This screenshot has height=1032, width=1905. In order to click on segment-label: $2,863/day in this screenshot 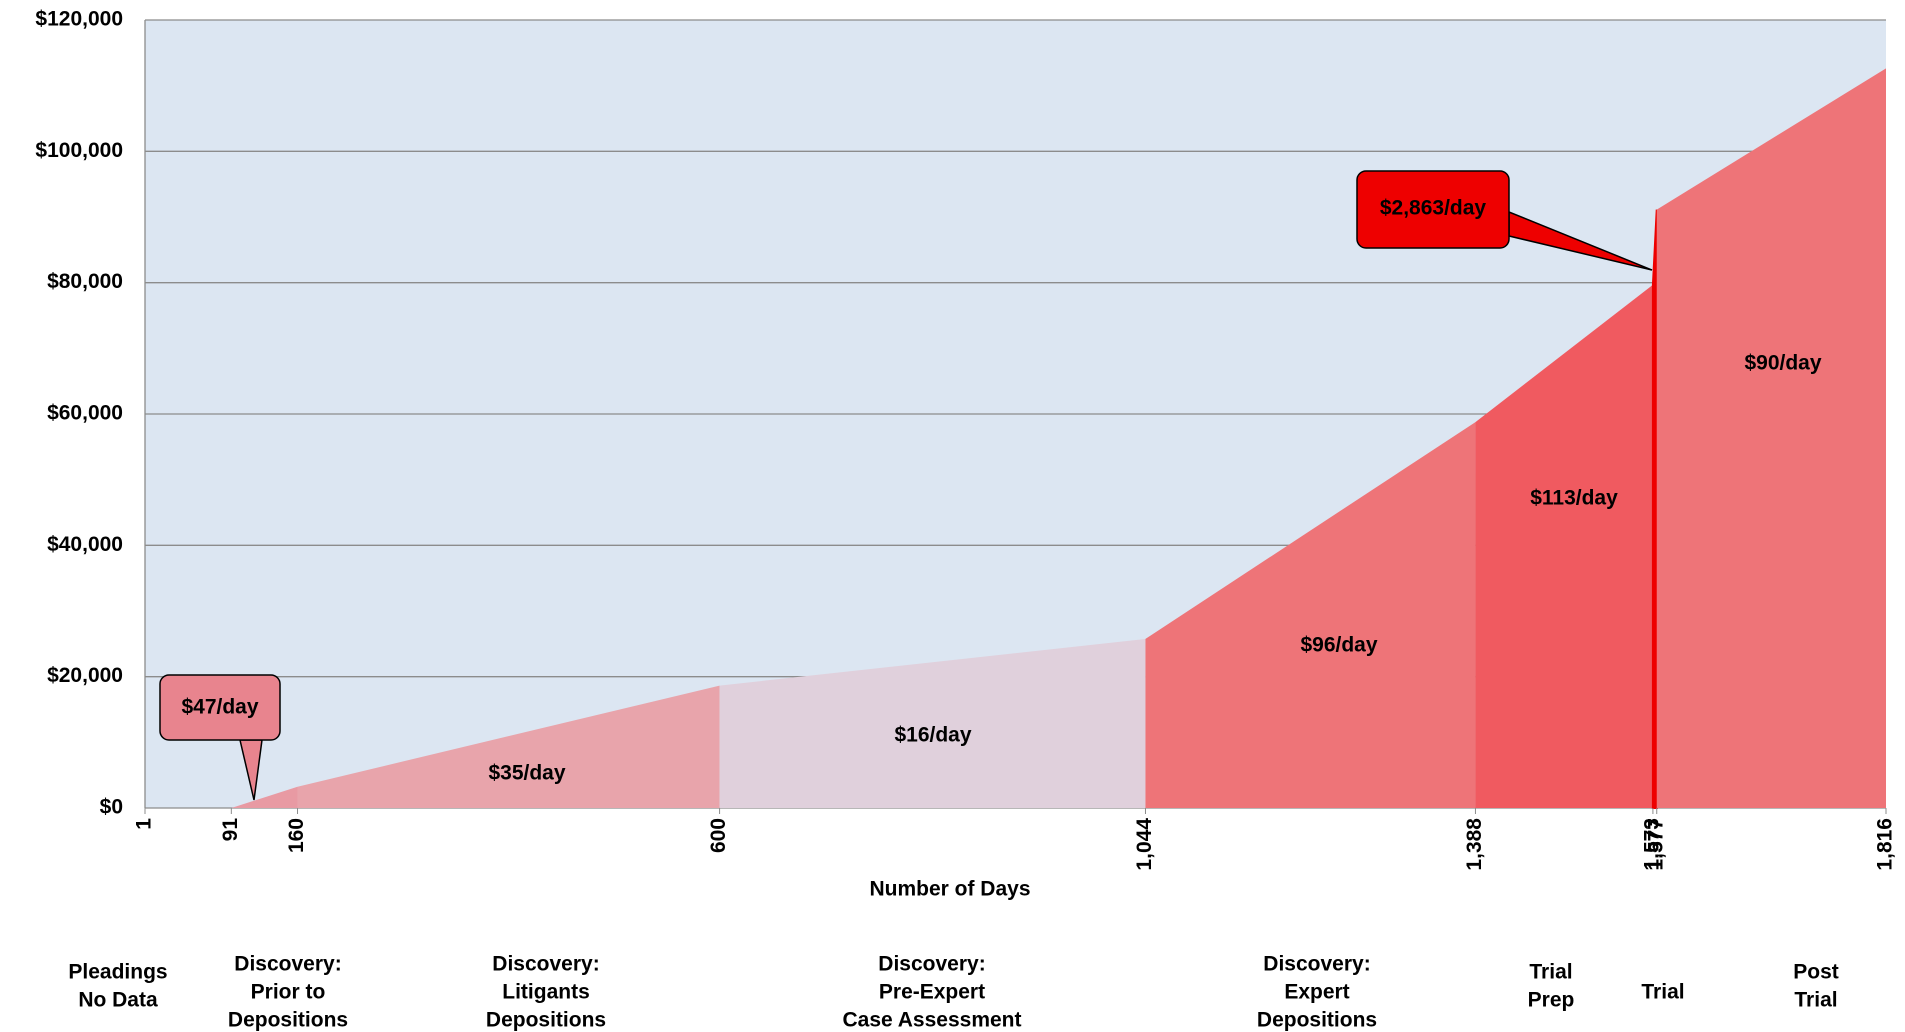, I will do `click(1433, 208)`.